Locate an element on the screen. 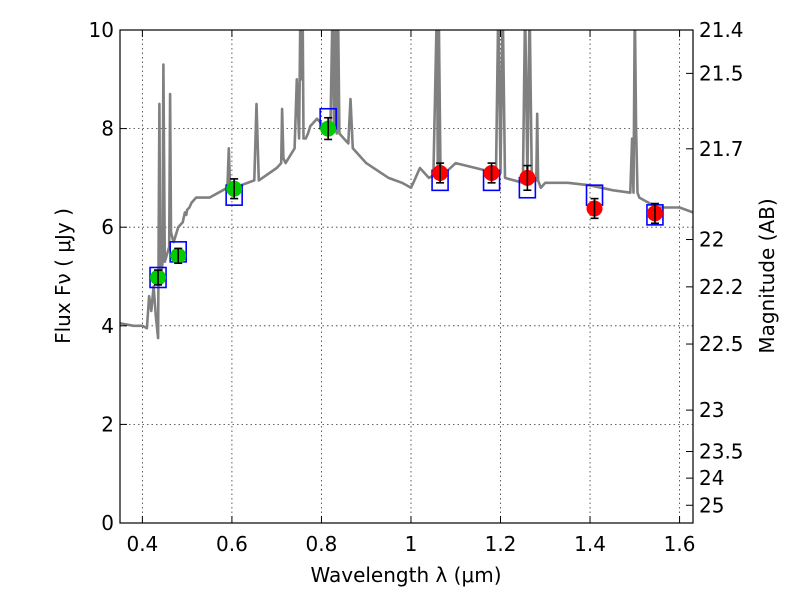  y-axis-label: Flux Fν ( μJy ) is located at coordinates (63, 276).